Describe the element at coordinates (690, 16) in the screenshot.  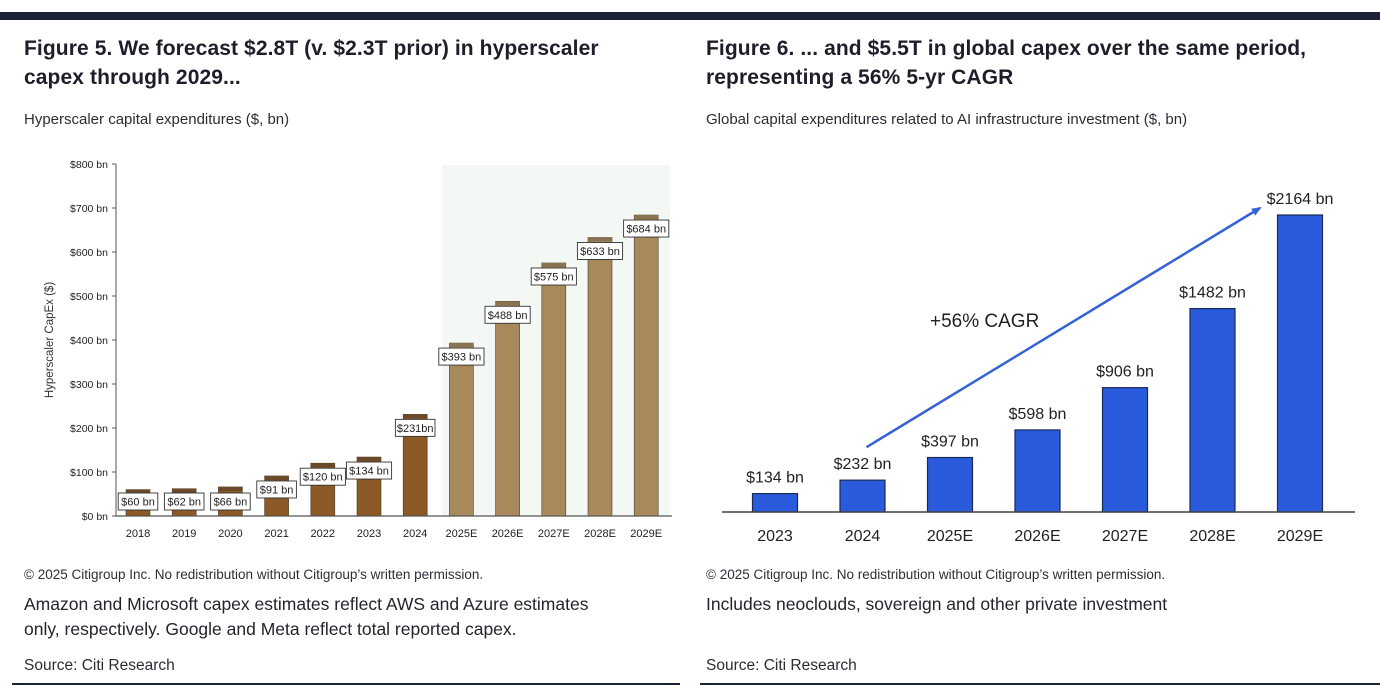
I see `top-rule` at that location.